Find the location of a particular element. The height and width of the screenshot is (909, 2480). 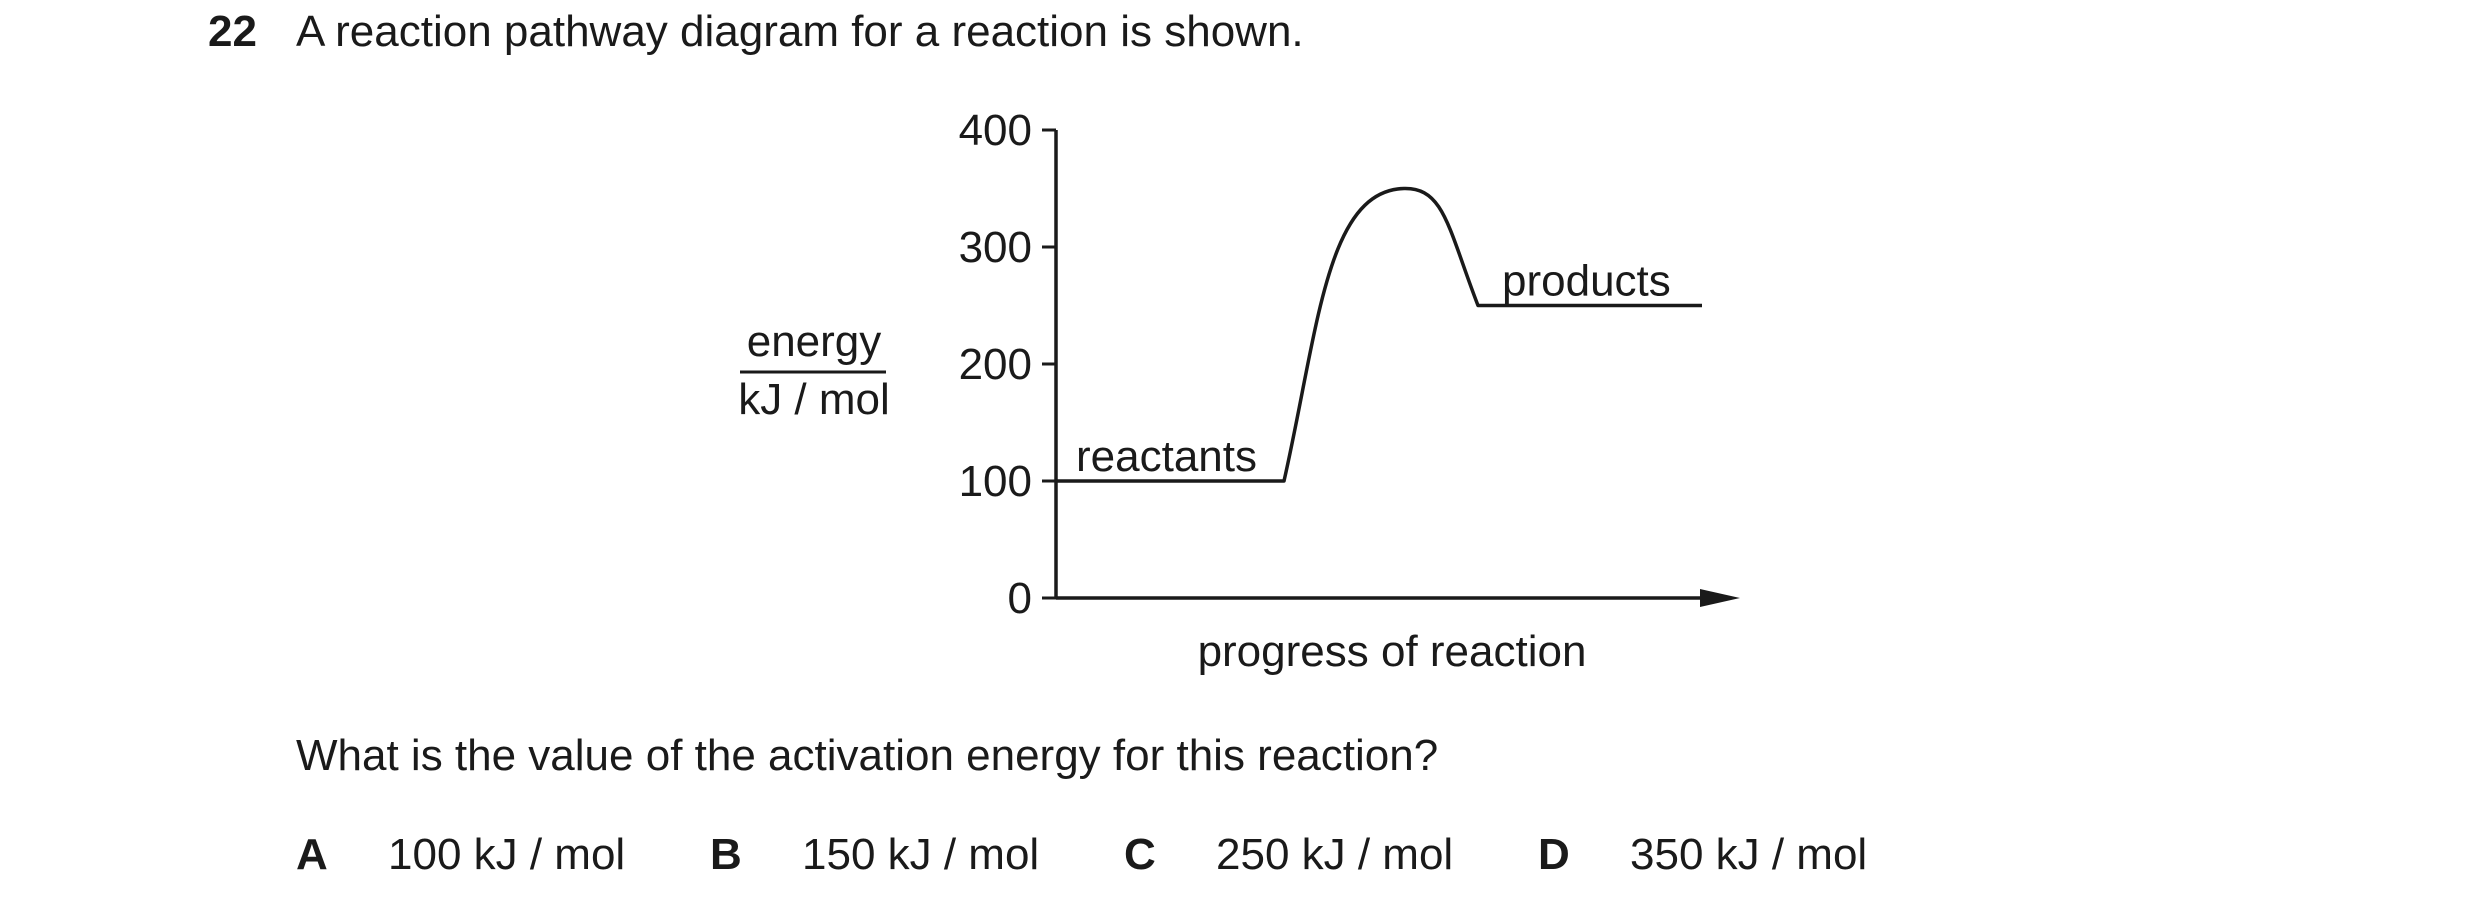

y-axis-ticks: 0 100 200 300 400 is located at coordinates (1007, 364).